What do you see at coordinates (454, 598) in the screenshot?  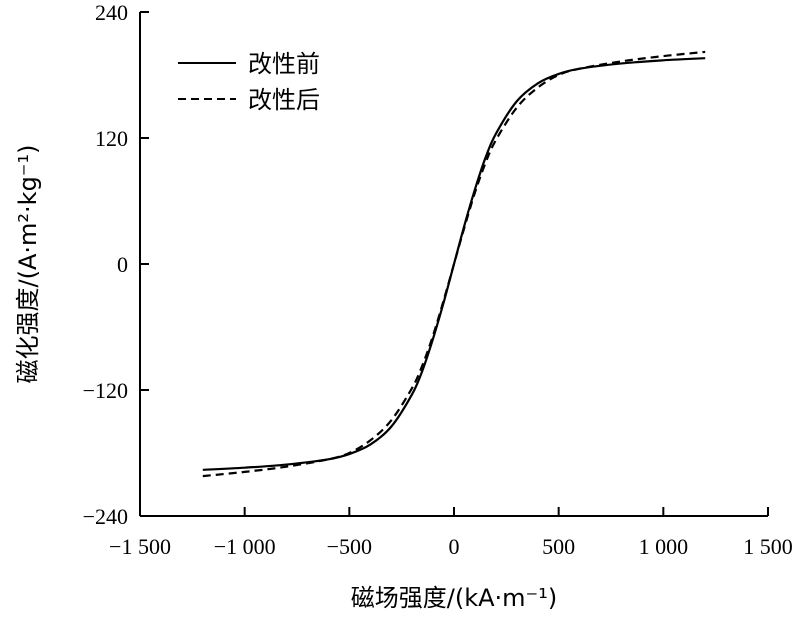 I see `x-axis-title: 磁场强度/(kA·m⁻¹)` at bounding box center [454, 598].